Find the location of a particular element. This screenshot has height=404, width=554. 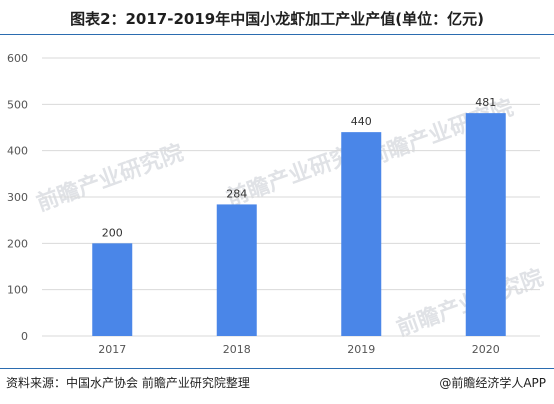

x-axis-ticks: 2017 2018 2019 2020 is located at coordinates (299, 349).